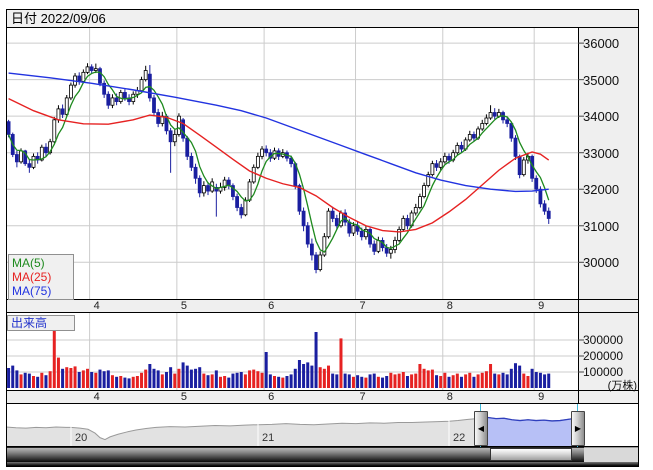 This screenshot has width=653, height=470. Describe the element at coordinates (322, 464) in the screenshot. I see `bottom-border-band` at that location.